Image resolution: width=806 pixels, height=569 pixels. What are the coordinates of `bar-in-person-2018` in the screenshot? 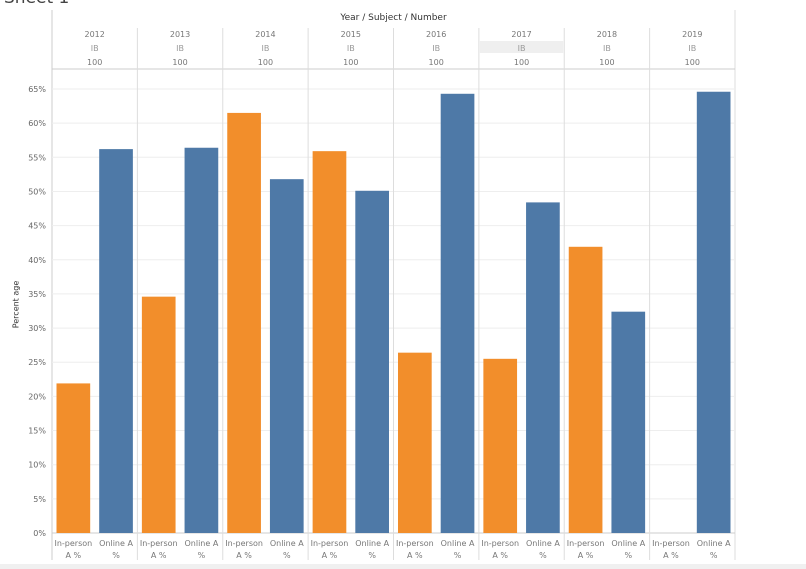 It's located at (585, 389).